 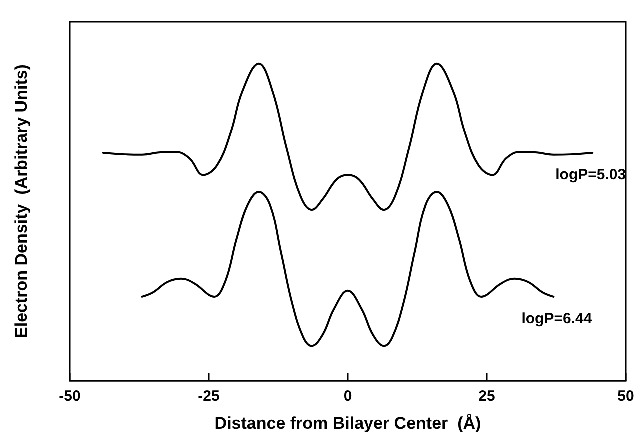 I want to click on x-tick-label: 50, so click(x=626, y=396).